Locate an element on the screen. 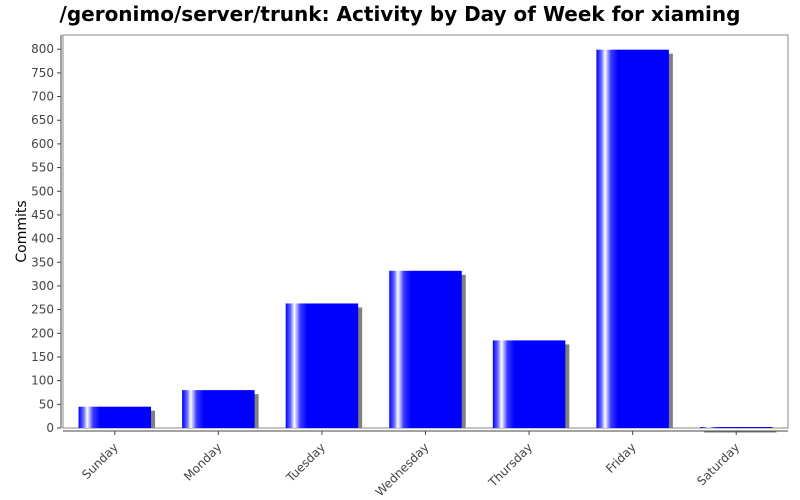 The image size is (800, 500). x-tick-label: Saturday is located at coordinates (718, 464).